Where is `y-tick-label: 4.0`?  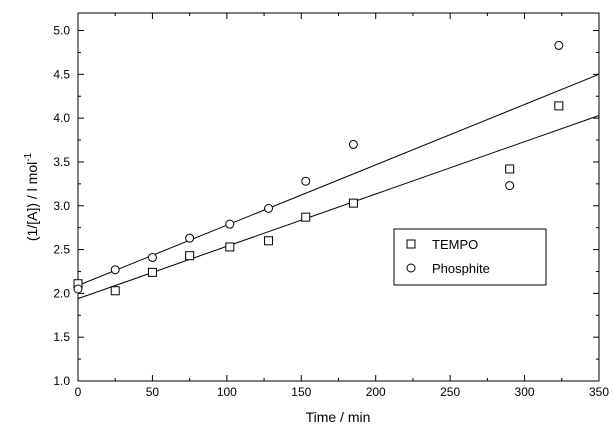 y-tick-label: 4.0 is located at coordinates (61, 118).